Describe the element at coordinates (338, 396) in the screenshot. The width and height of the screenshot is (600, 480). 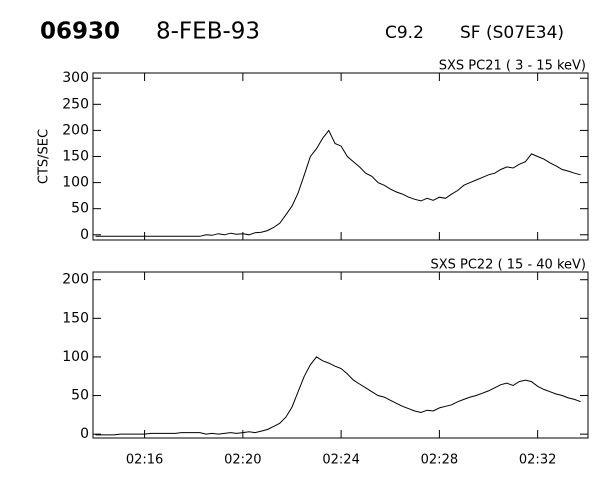
I see `data-line` at that location.